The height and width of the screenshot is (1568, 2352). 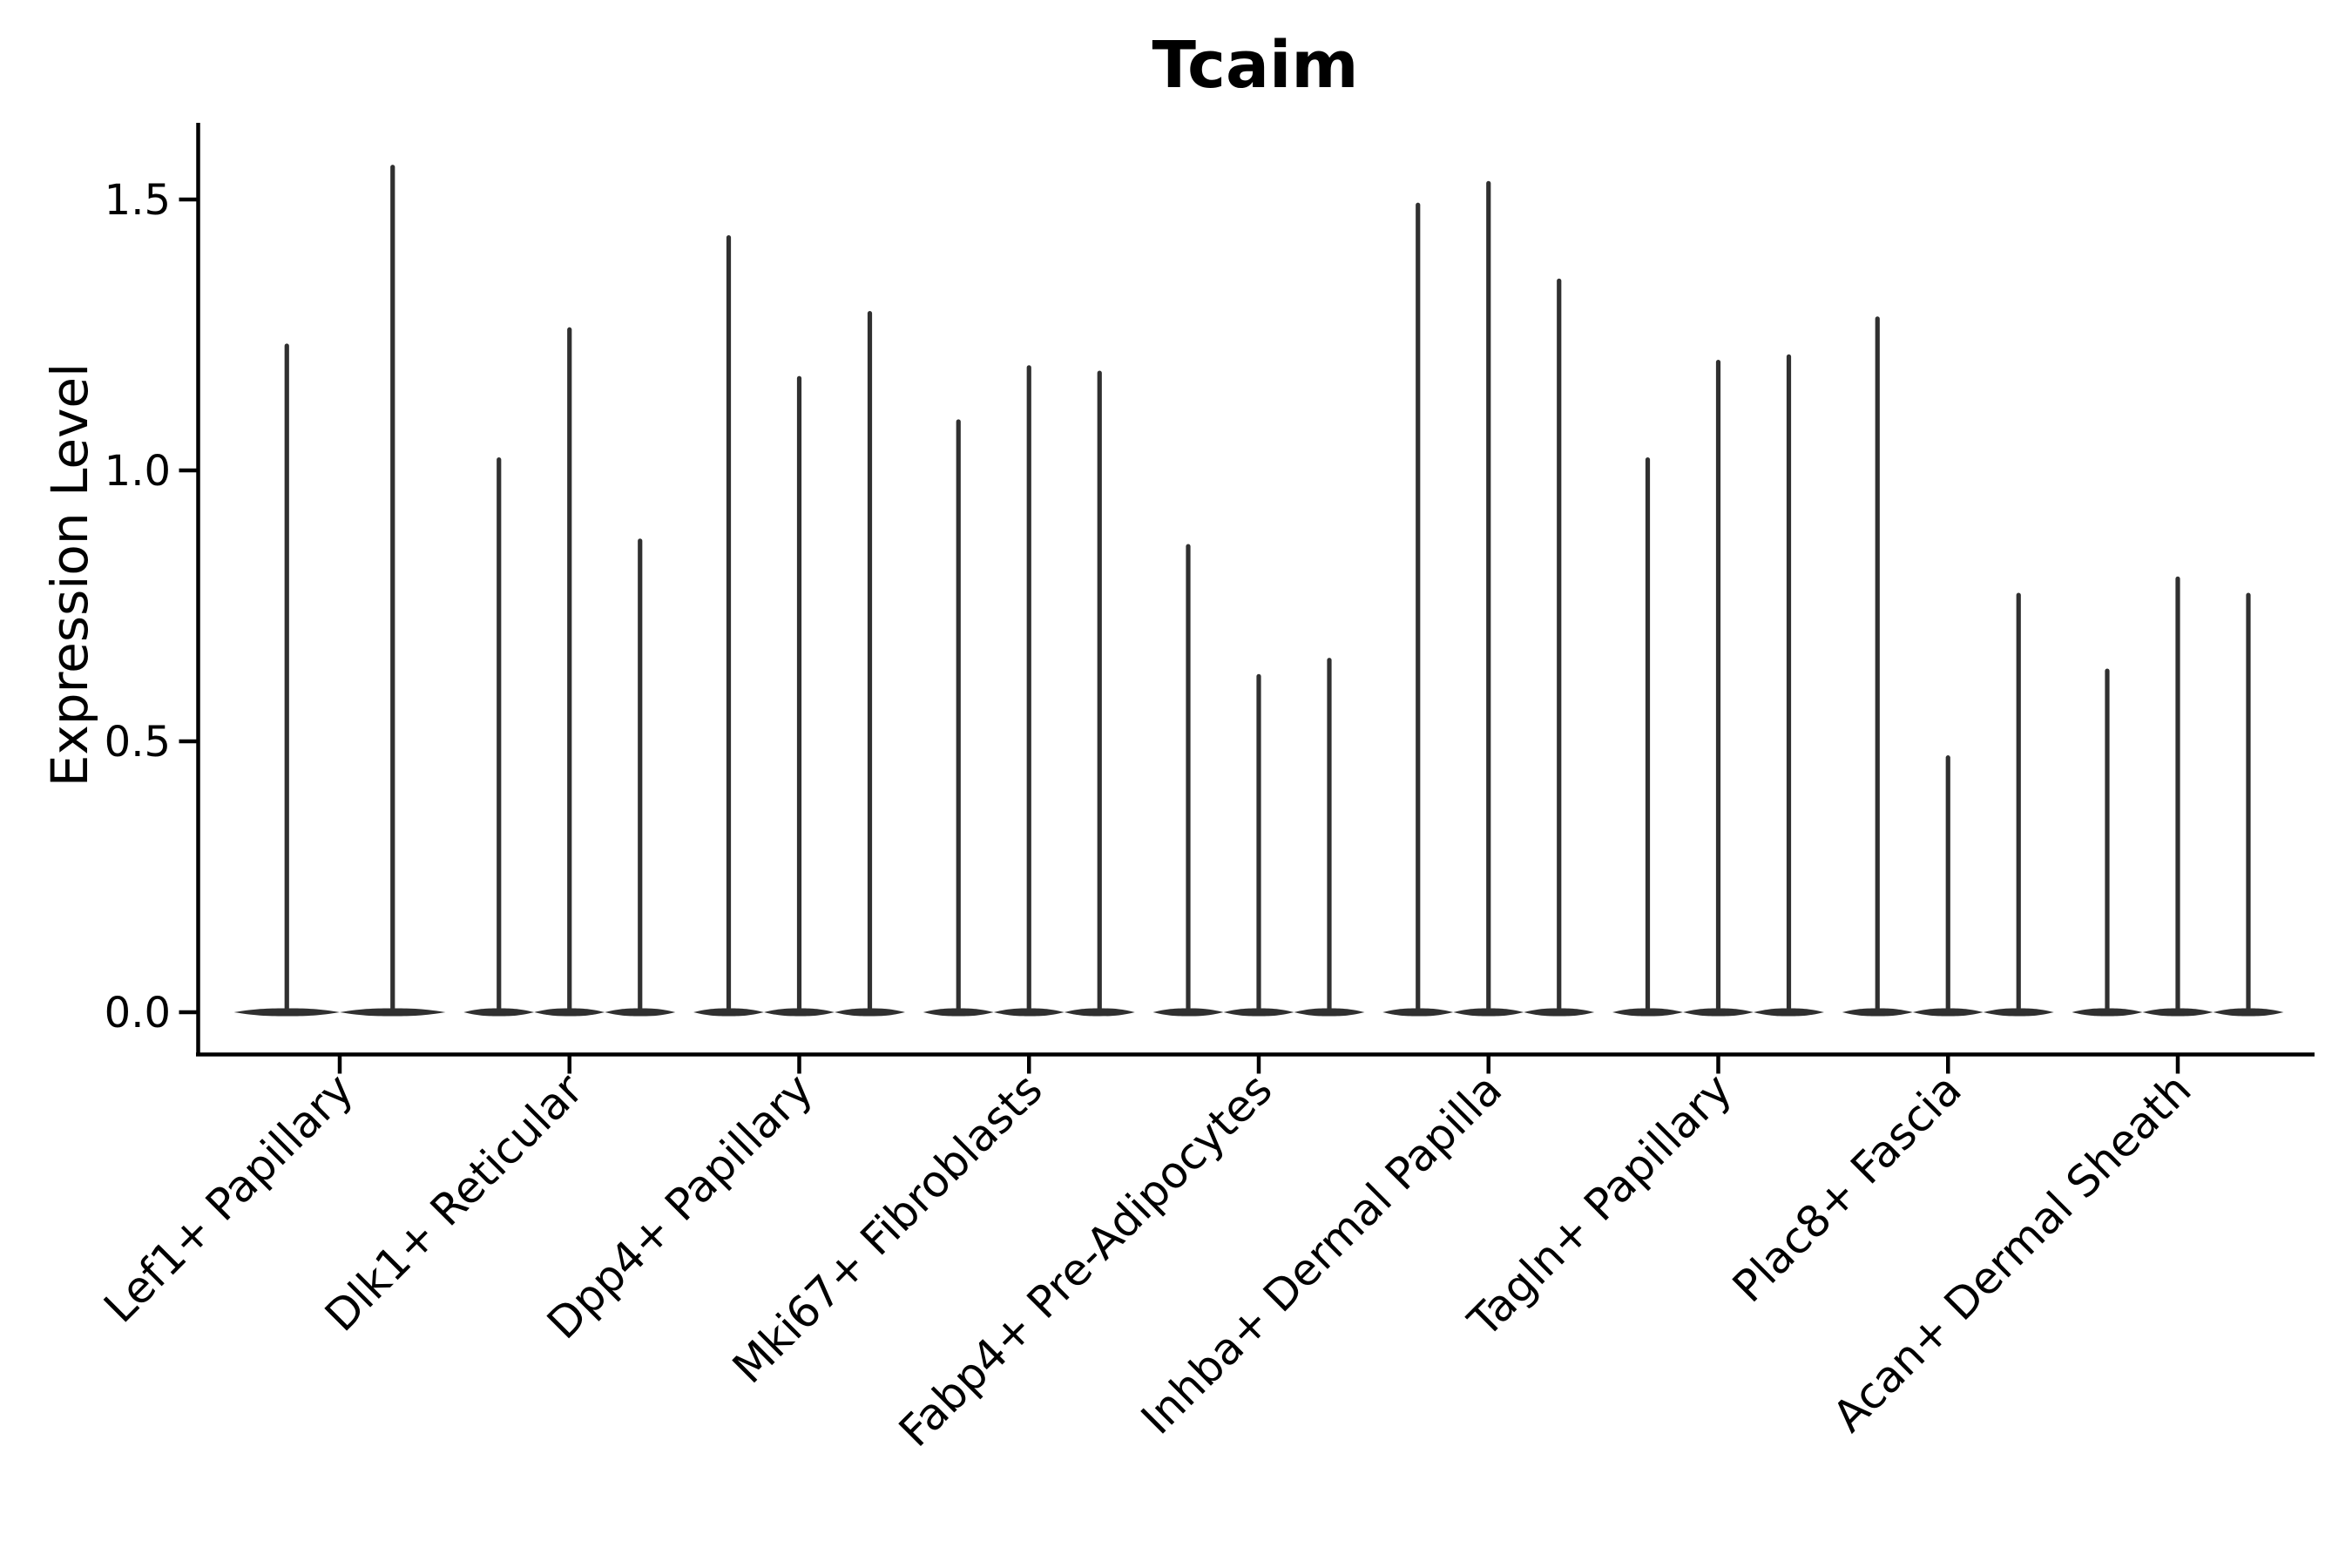 What do you see at coordinates (152, 606) in the screenshot?
I see `y-ticks: 0.0 0.5 1.0 1.5` at bounding box center [152, 606].